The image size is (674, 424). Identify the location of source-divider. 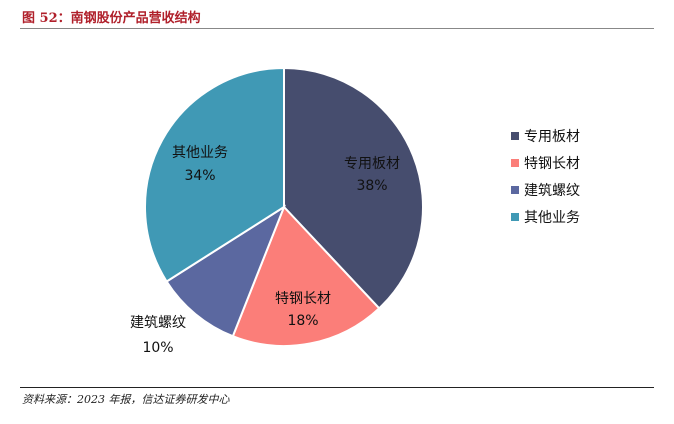
(337, 387).